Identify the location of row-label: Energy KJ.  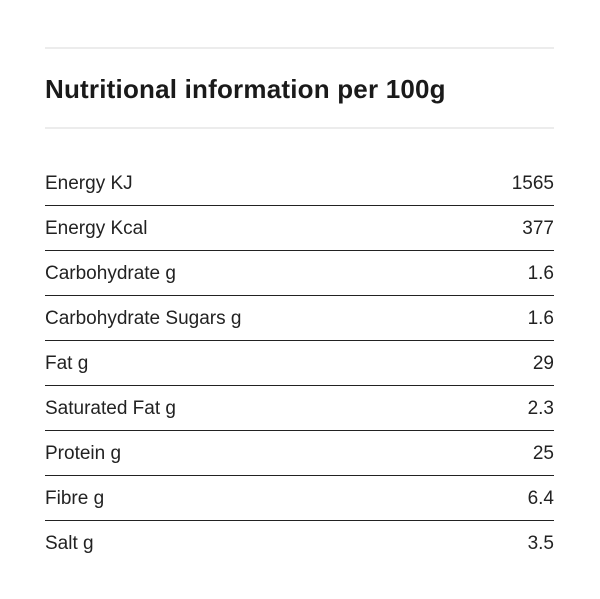
(89, 183).